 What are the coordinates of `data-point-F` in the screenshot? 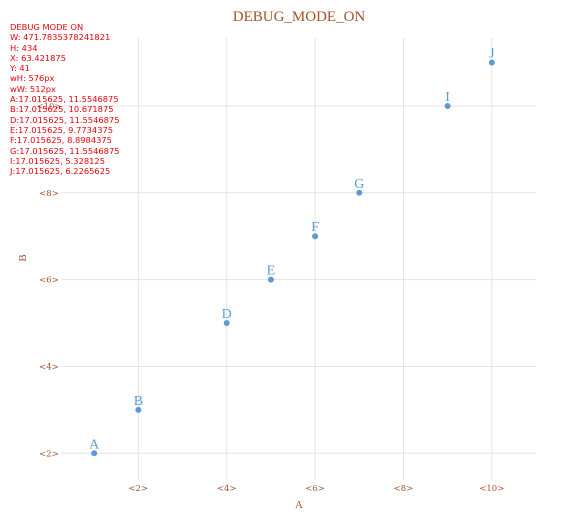 It's located at (315, 236).